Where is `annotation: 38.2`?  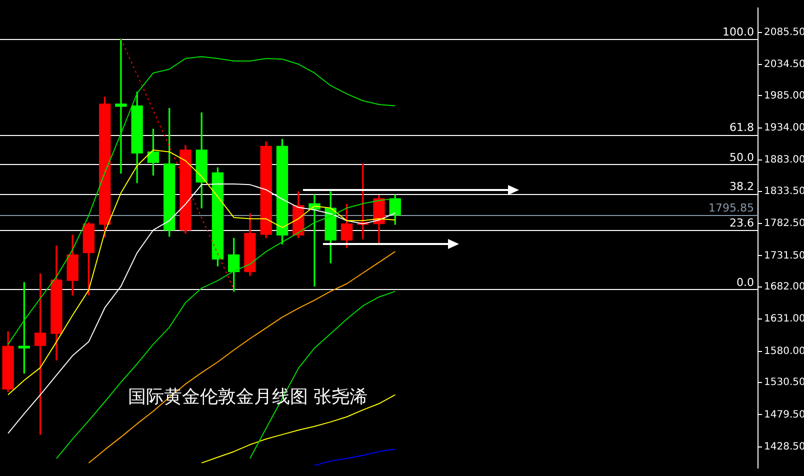
annotation: 38.2 is located at coordinates (742, 186).